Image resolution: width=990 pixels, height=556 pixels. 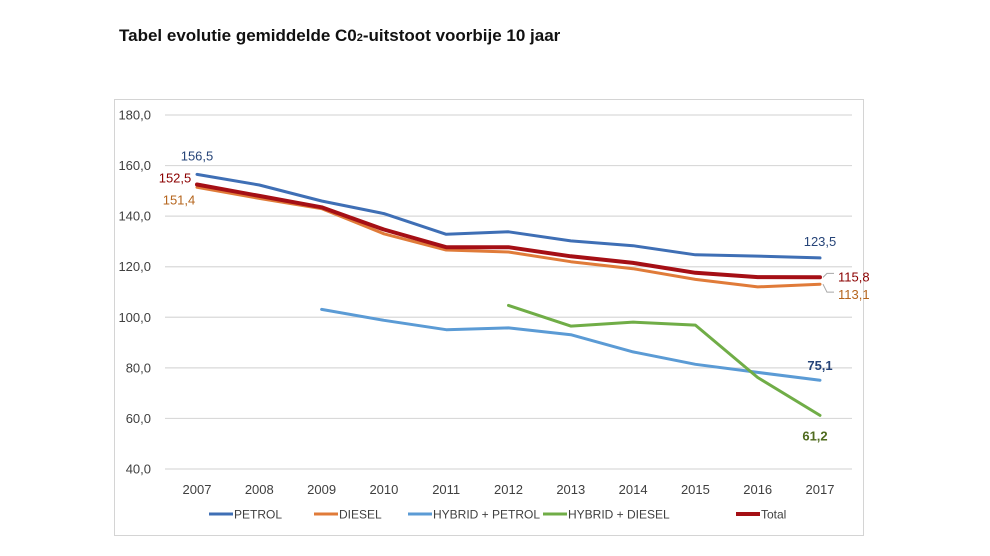 What do you see at coordinates (179, 199) in the screenshot?
I see `data-label: 151,4` at bounding box center [179, 199].